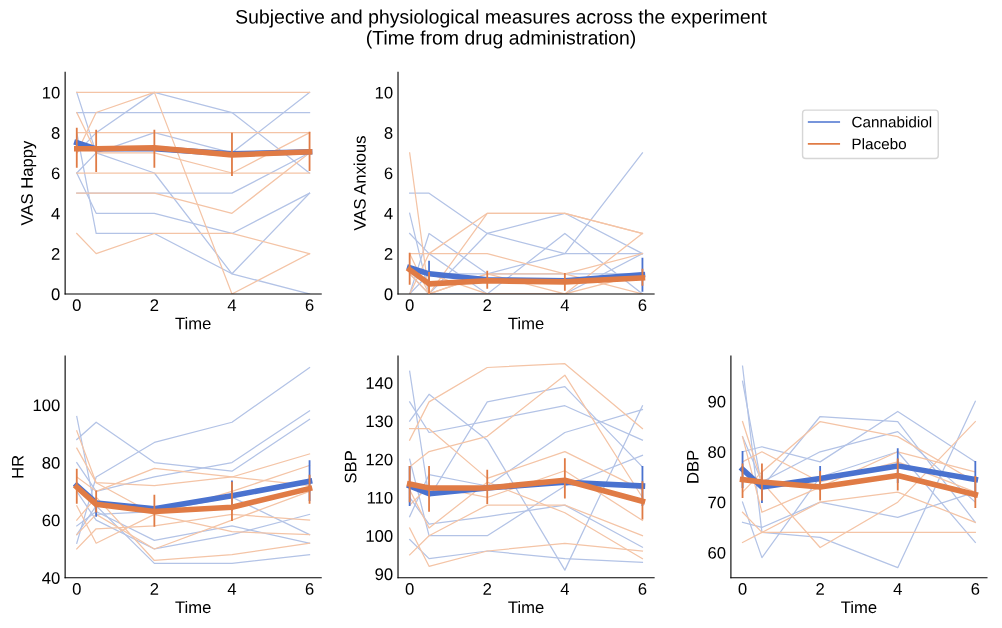 The height and width of the screenshot is (628, 1002). I want to click on y-axis-title: DBP, so click(693, 466).